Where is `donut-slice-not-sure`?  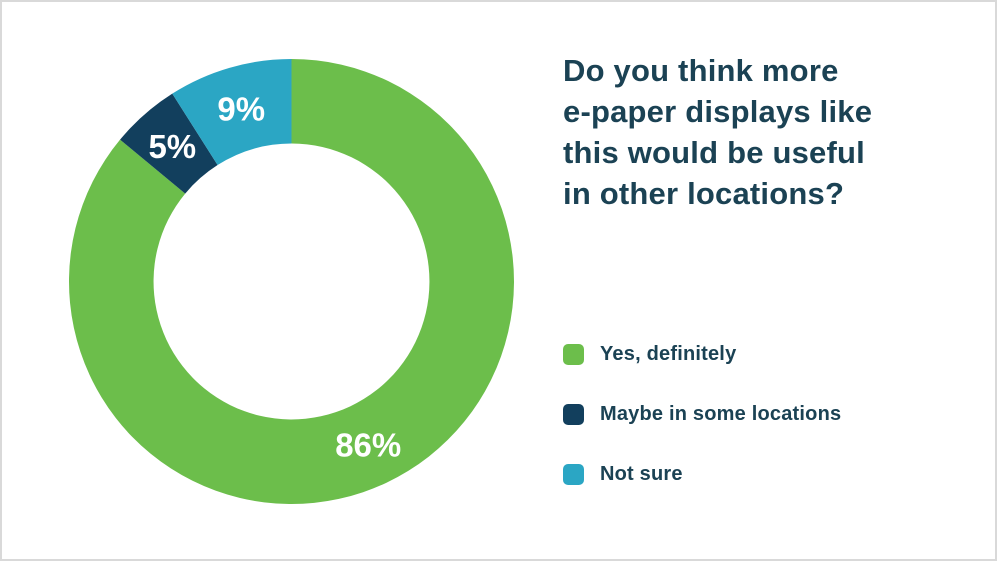 donut-slice-not-sure is located at coordinates (232, 112).